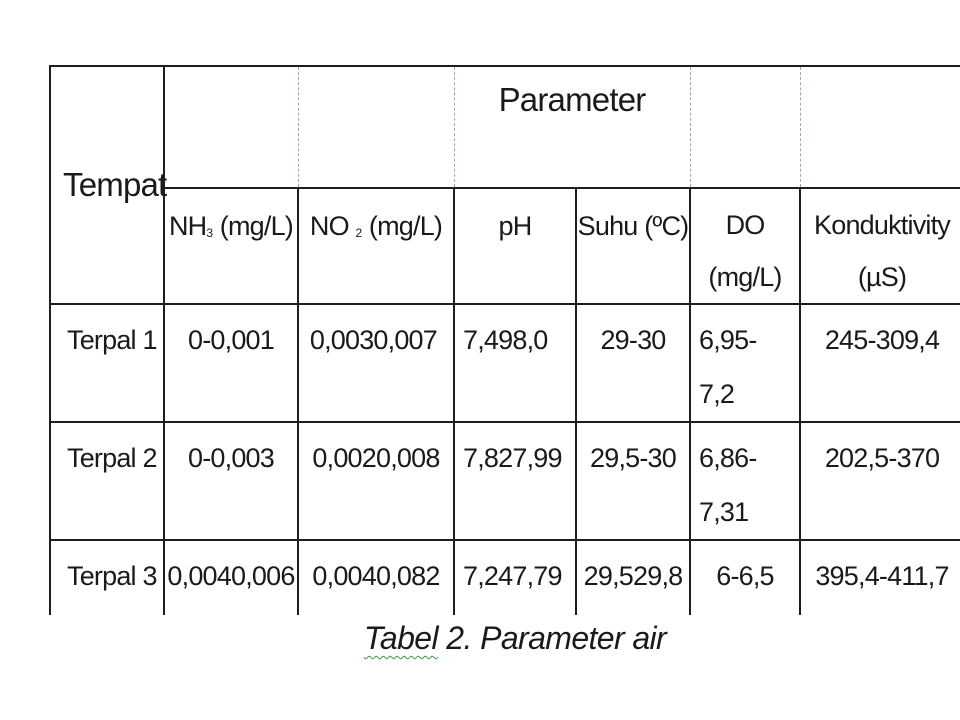  Describe the element at coordinates (401, 638) in the screenshot. I see `caption-word-tabel: Tabel` at that location.